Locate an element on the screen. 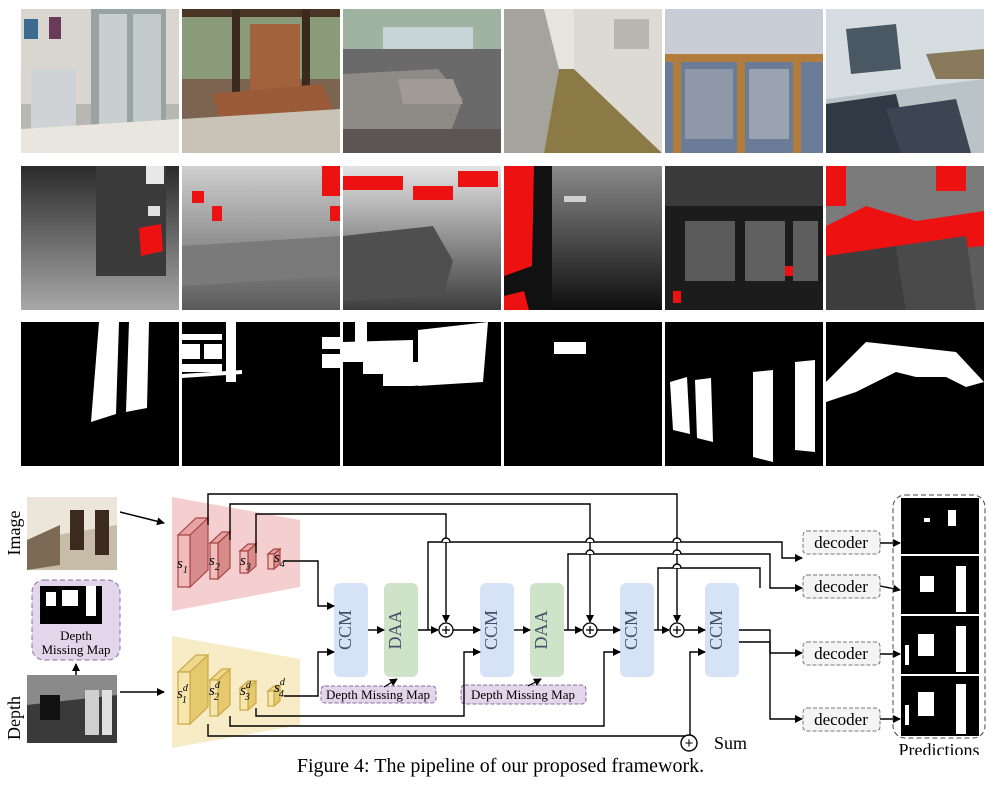 The image size is (1001, 785). dmm-tag-label-2: Depth Missing Map is located at coordinates (523, 694).